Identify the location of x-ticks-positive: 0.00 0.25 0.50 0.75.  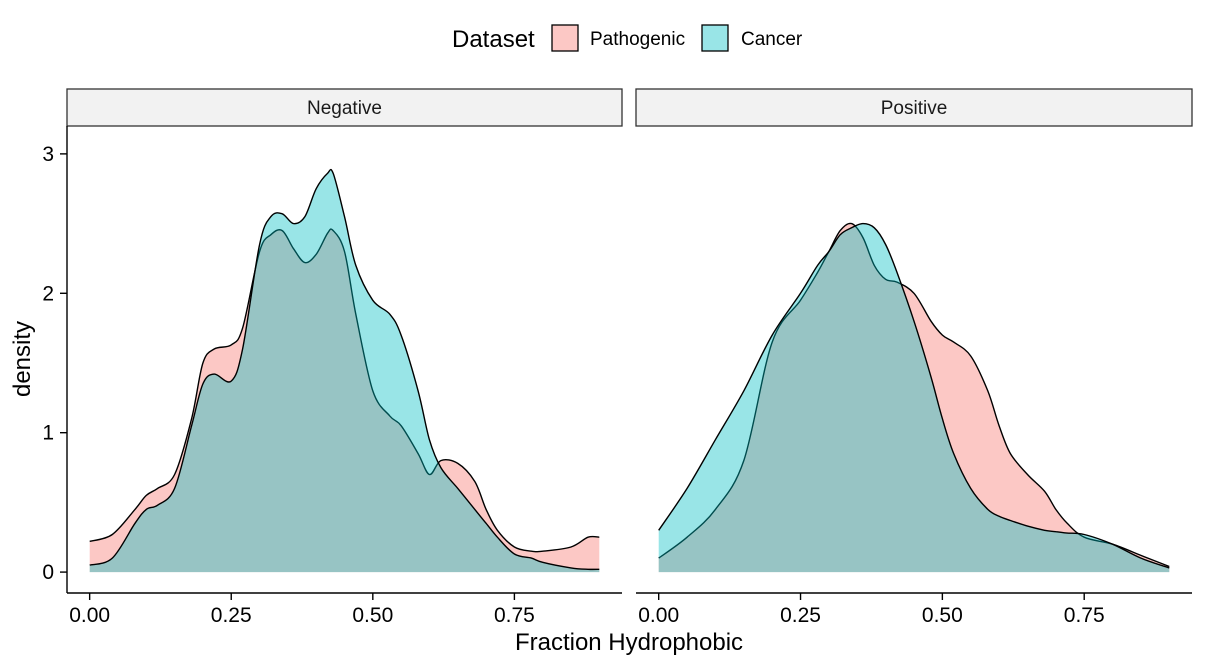
(871, 610).